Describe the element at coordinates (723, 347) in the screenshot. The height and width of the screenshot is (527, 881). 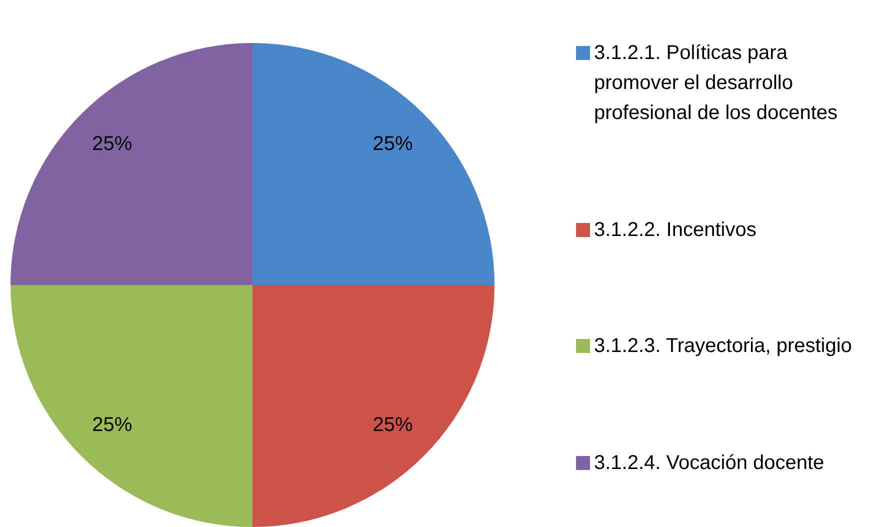
I see `legend-label: 3.1.2.3. Trayectoria, prestigio` at that location.